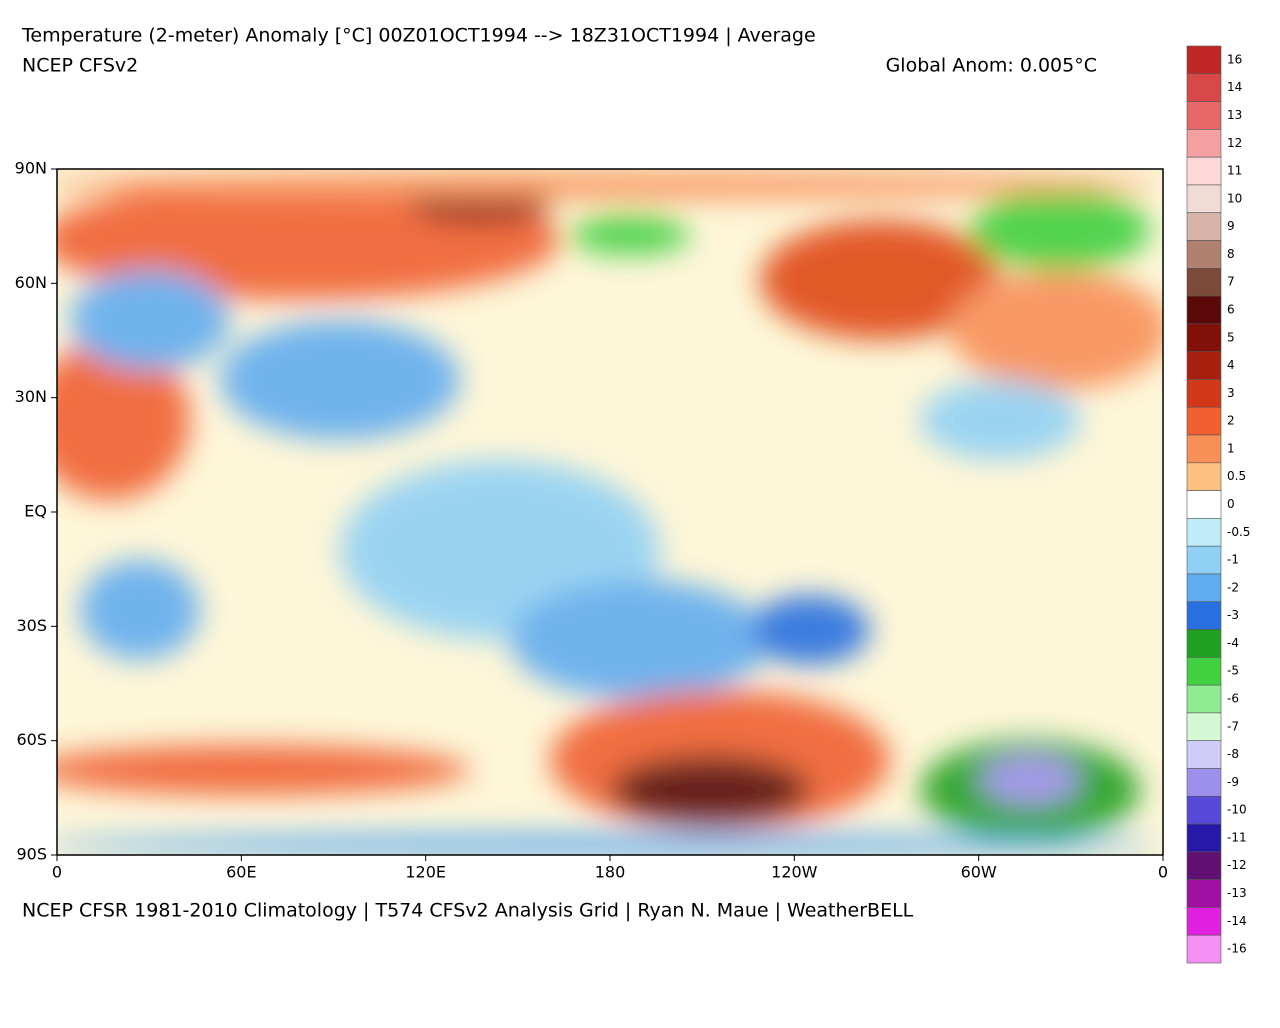 This screenshot has height=1028, width=1280. What do you see at coordinates (1237, 837) in the screenshot?
I see `colorbar-label: -11` at bounding box center [1237, 837].